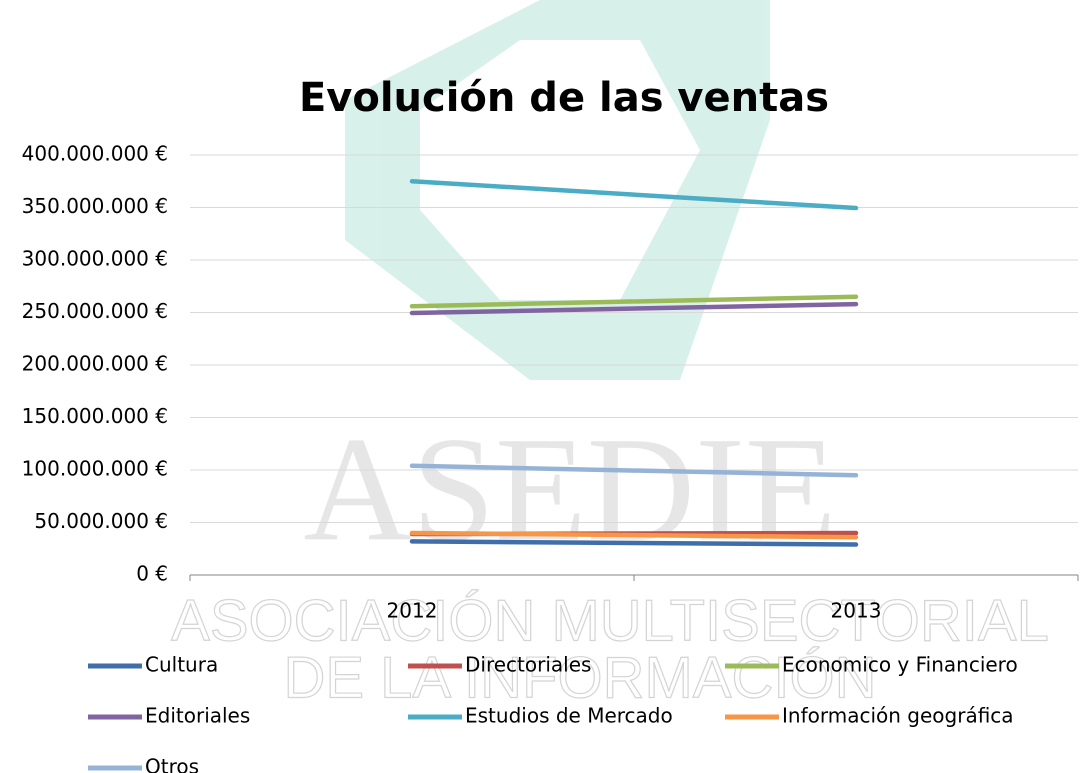 The image size is (1089, 773). I want to click on y-tick-label: 200.000.000 €, so click(95, 364).